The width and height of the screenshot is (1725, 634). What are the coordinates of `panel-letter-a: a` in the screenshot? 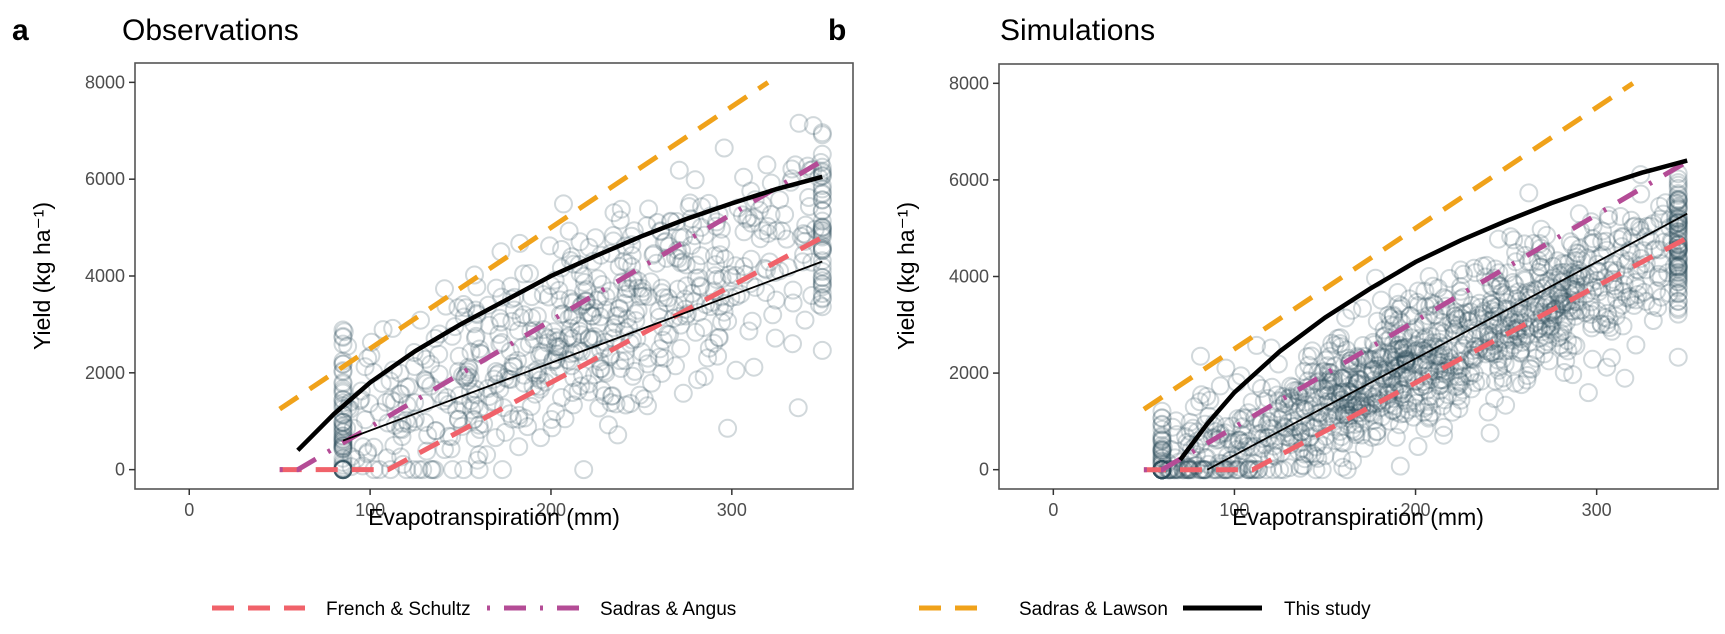 It's located at (20, 30).